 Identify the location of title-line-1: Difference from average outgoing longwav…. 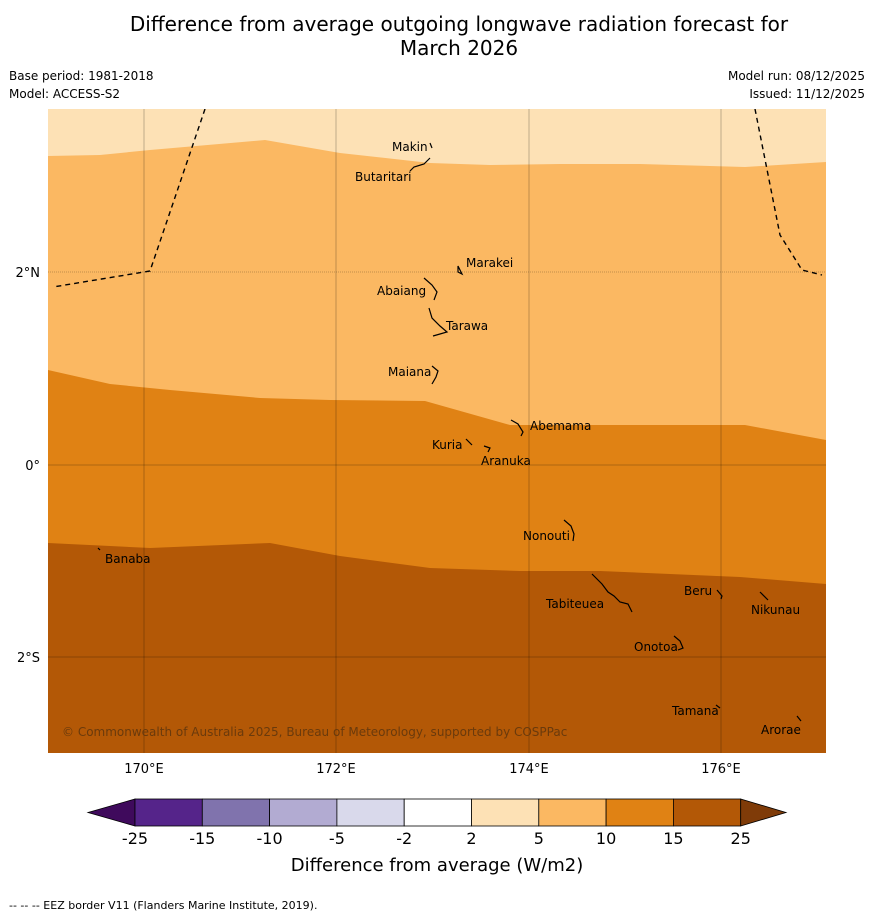
(459, 24).